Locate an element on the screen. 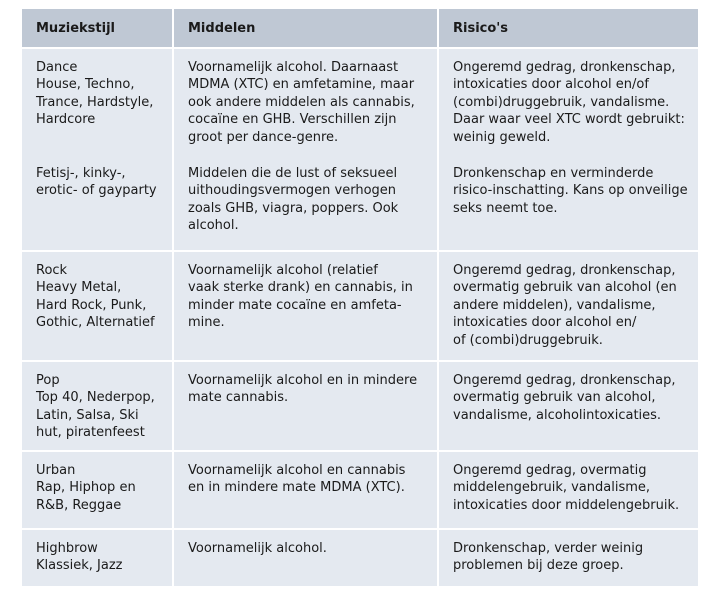 The image size is (720, 591). cell-style-fetisj: Fetisj-, kinky-, erotic- of gayparty is located at coordinates (96, 182).